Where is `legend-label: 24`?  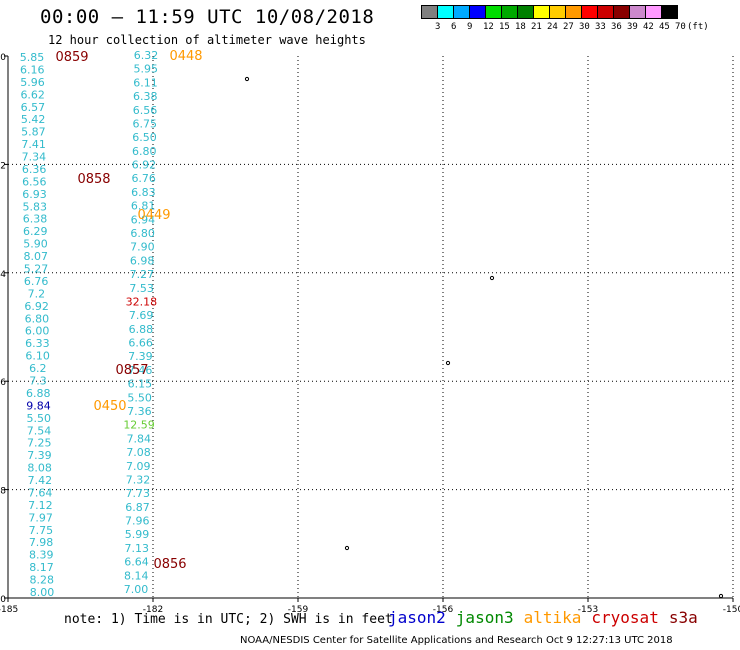 legend-label: 24 is located at coordinates (552, 27).